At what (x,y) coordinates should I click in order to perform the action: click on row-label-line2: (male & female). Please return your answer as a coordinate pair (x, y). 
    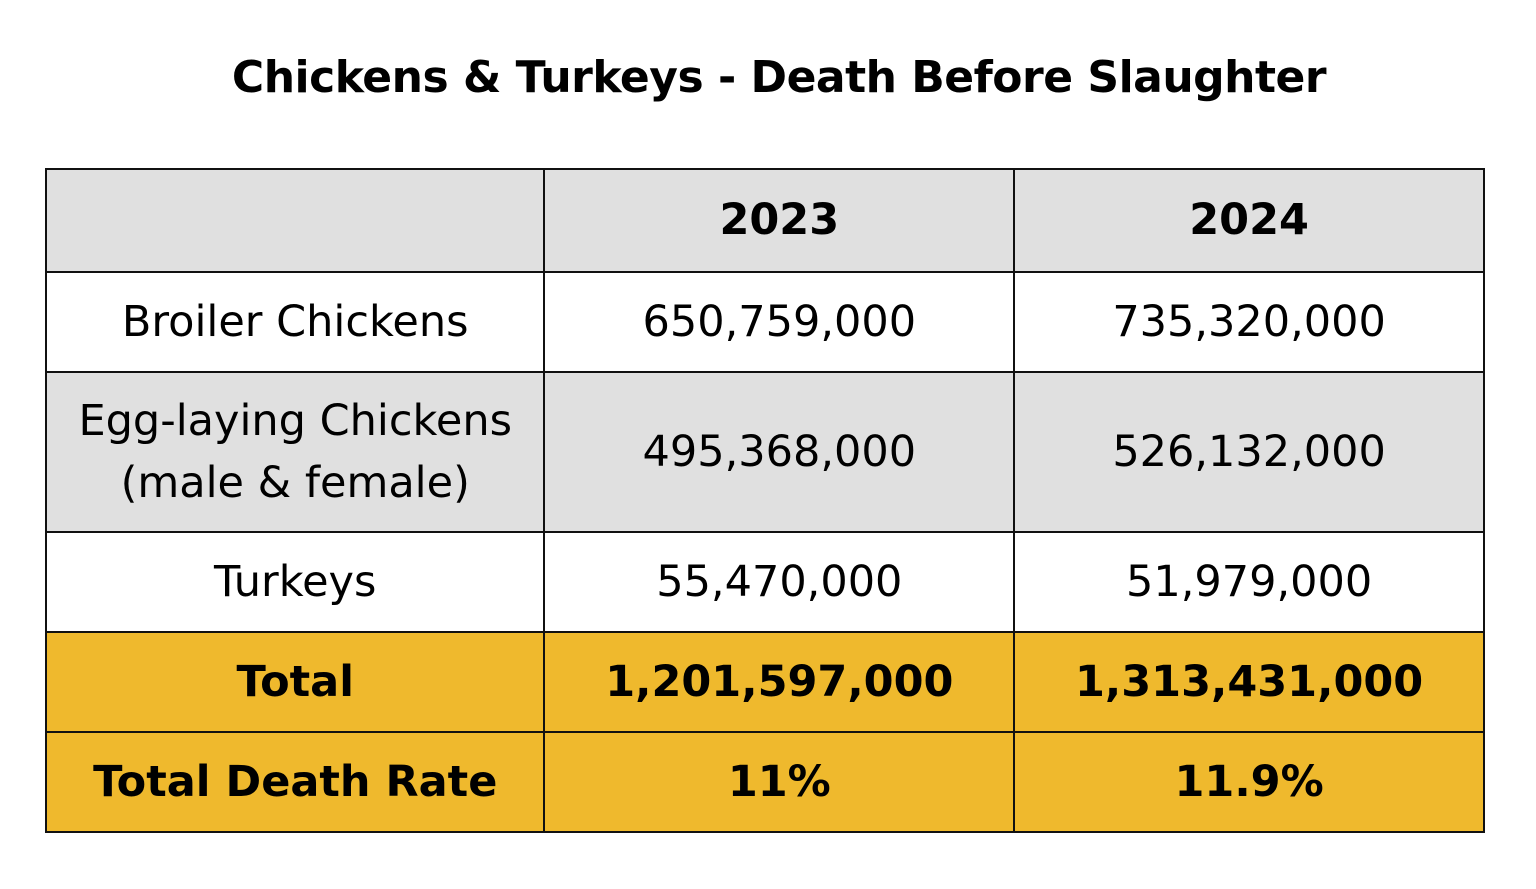
    Looking at the image, I should click on (295, 483).